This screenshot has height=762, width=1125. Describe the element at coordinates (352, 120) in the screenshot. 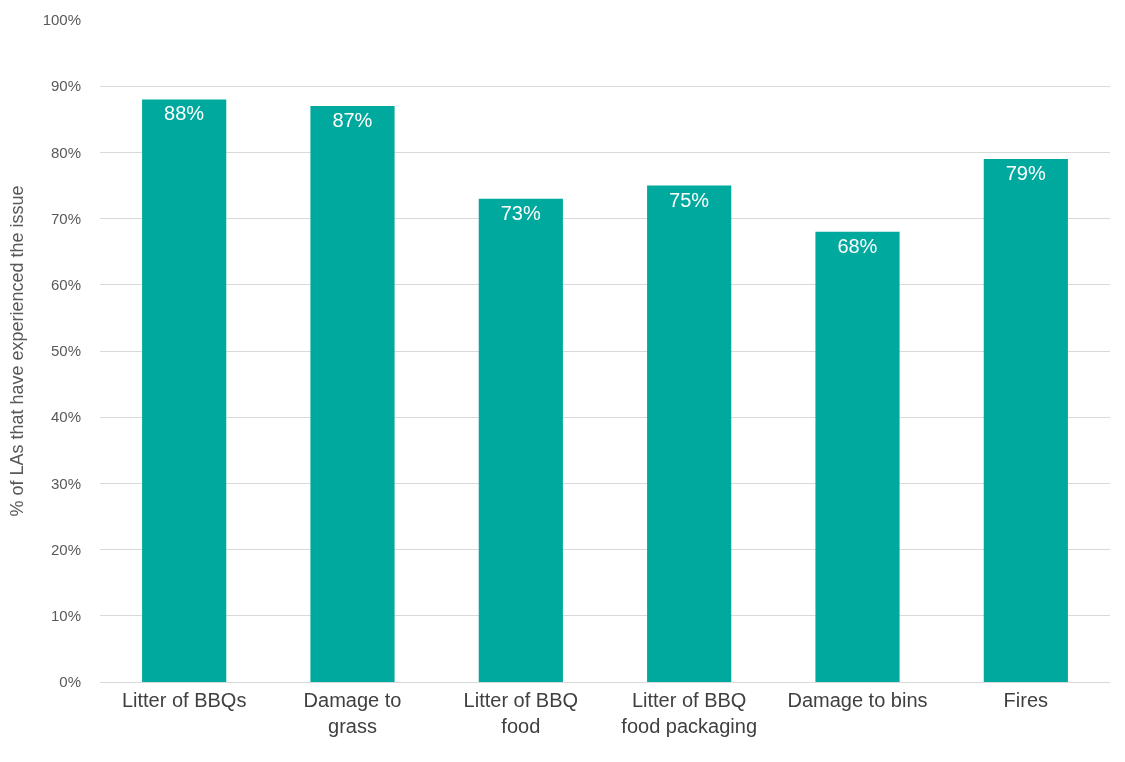

I see `data-label: 87%` at that location.